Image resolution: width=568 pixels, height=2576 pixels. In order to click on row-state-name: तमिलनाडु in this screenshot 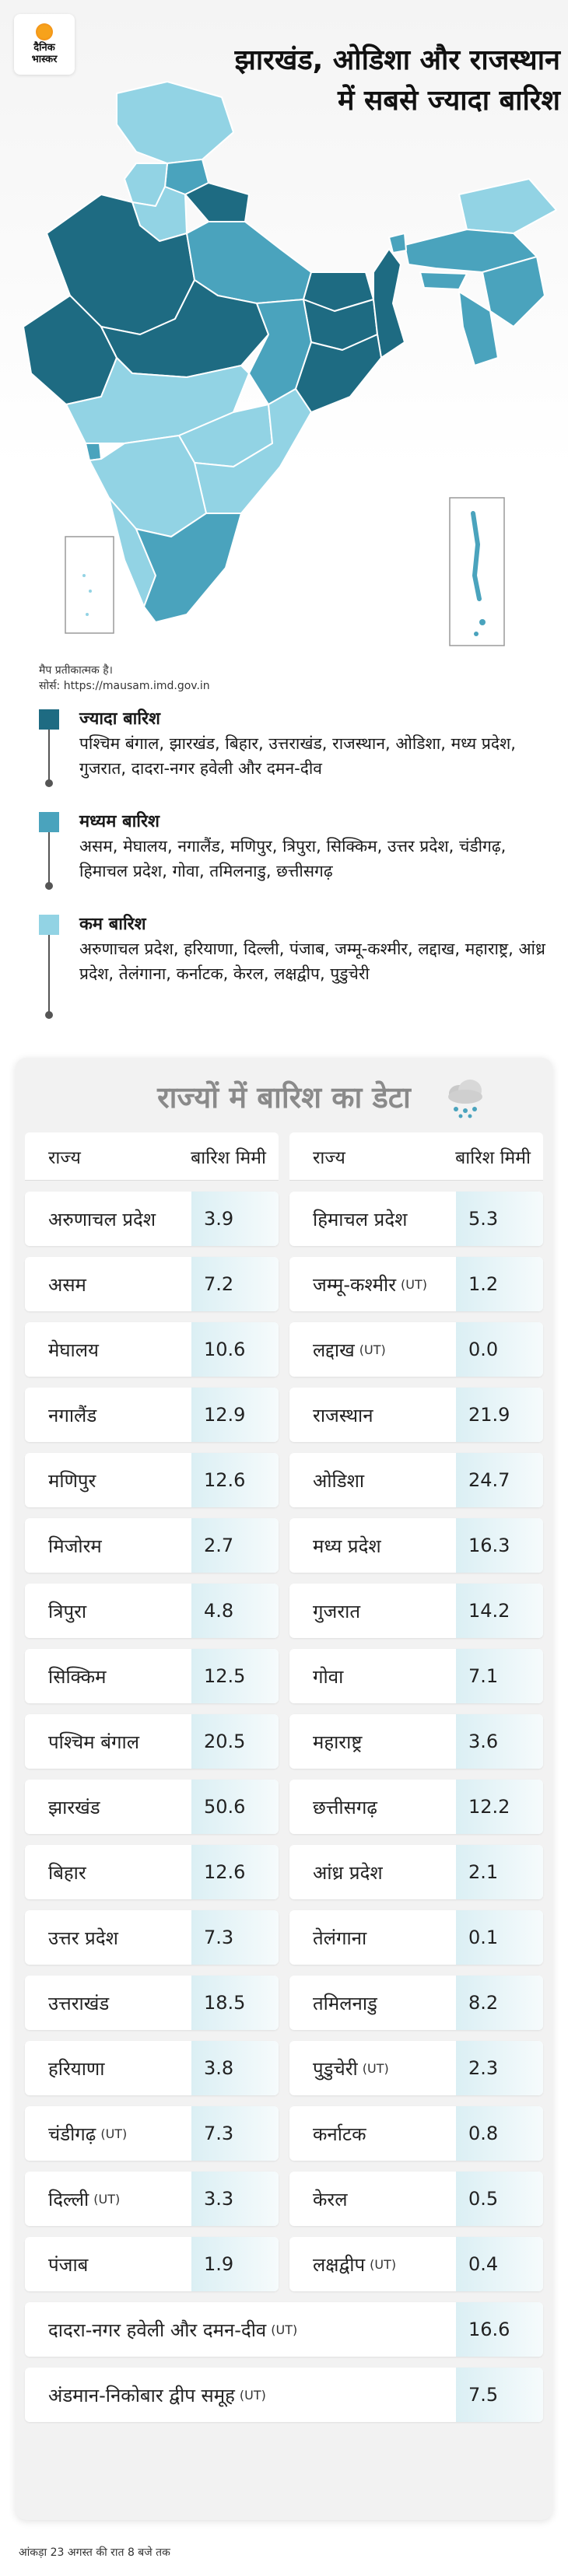, I will do `click(372, 2003)`.